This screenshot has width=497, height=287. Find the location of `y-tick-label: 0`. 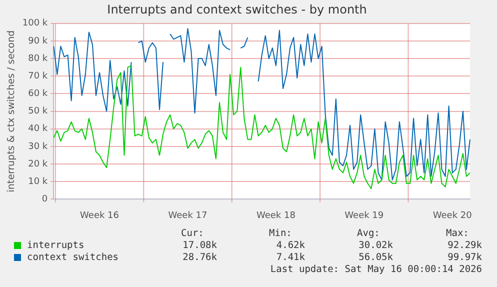

y-tick-label: 0 is located at coordinates (45, 199).